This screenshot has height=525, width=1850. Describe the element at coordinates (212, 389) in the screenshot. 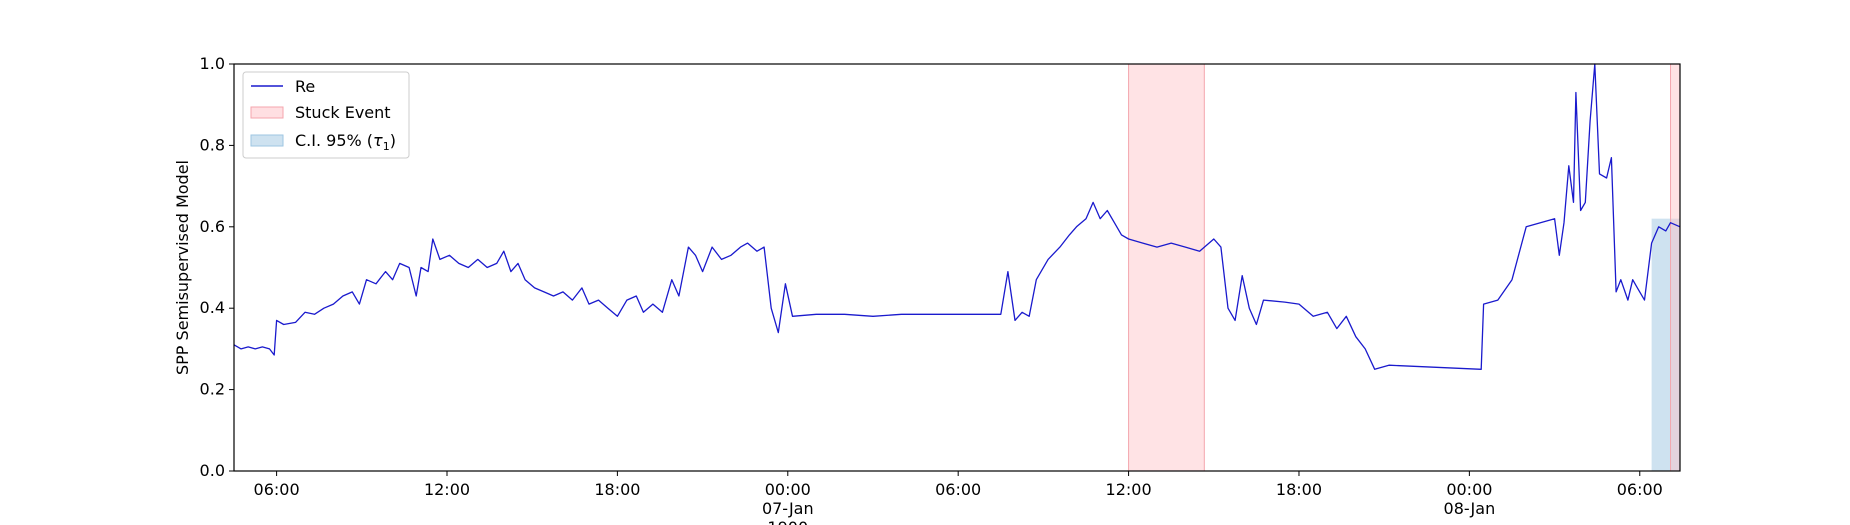

I see `y-tick-label: 0.2` at that location.